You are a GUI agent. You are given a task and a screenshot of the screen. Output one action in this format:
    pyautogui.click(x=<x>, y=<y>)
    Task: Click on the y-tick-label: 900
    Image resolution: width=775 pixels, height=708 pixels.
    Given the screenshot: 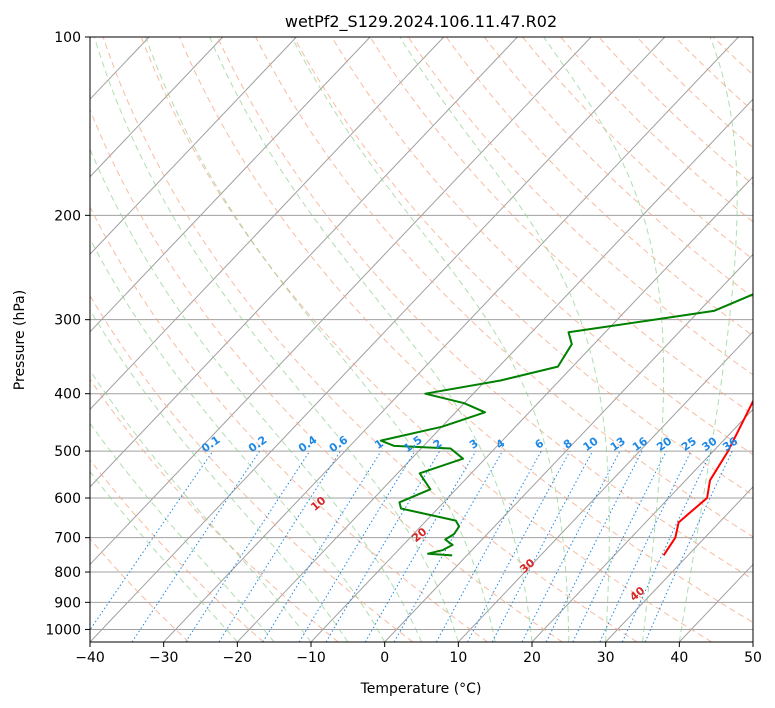 What is the action you would take?
    pyautogui.click(x=67, y=603)
    